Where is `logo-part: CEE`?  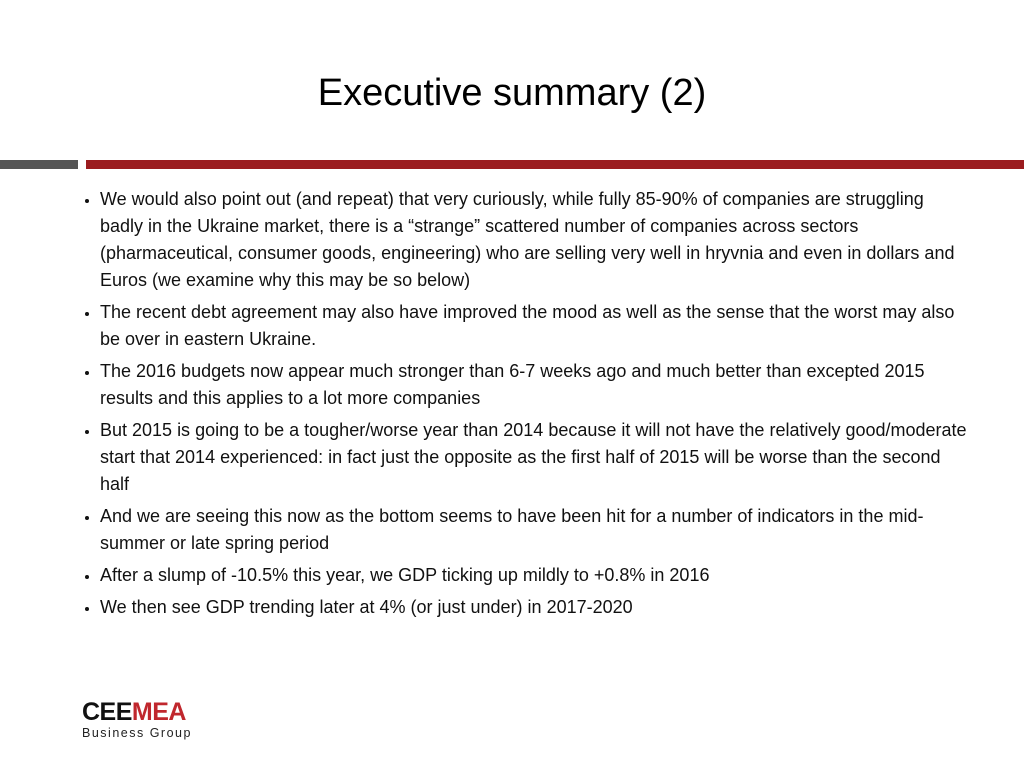 logo-part: CEE is located at coordinates (107, 712).